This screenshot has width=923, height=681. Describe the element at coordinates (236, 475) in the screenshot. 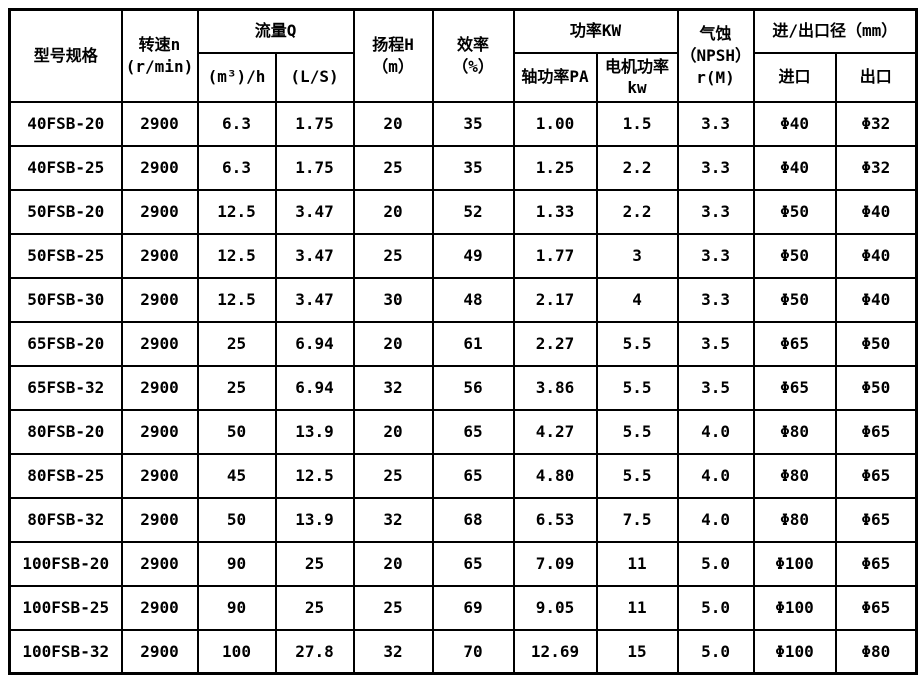

I see `cell-flow-m3h: 45` at that location.